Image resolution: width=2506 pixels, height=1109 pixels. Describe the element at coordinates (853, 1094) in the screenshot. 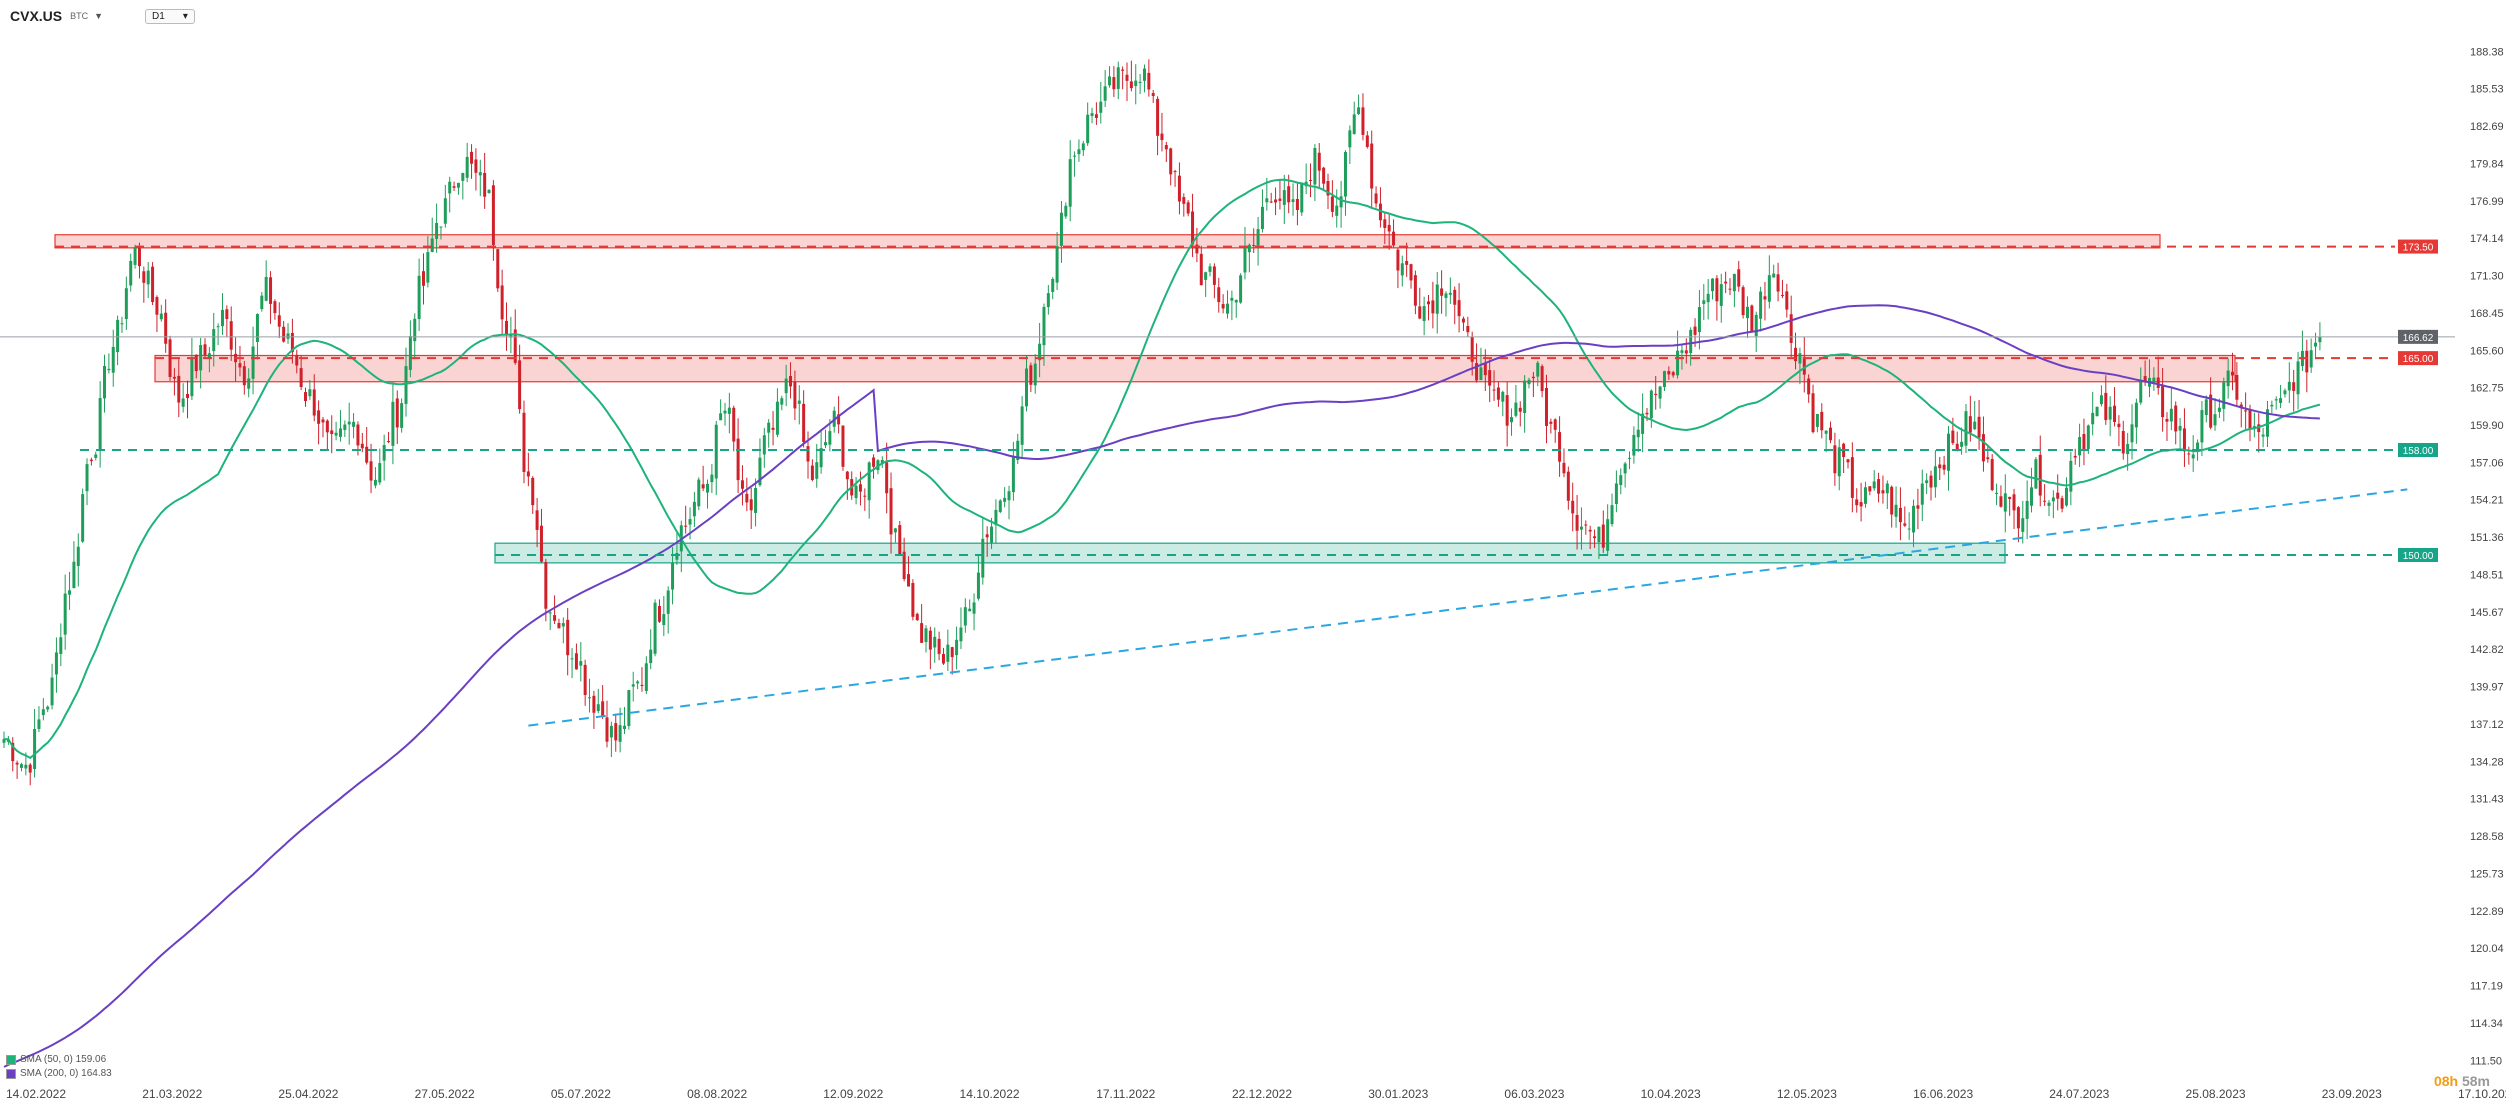

I see `x-tick-label: 12.09.2022` at that location.